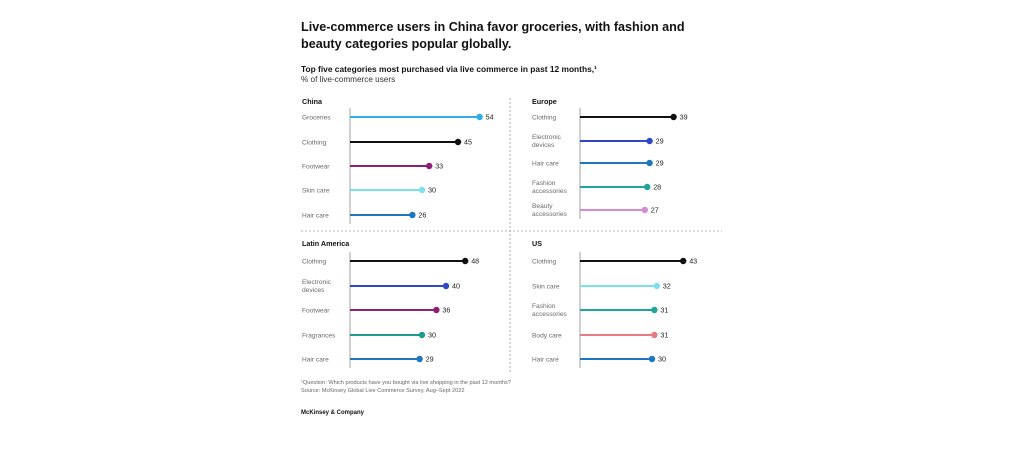 The height and width of the screenshot is (463, 1024). Describe the element at coordinates (456, 285) in the screenshot. I see `value-label: 40` at that location.